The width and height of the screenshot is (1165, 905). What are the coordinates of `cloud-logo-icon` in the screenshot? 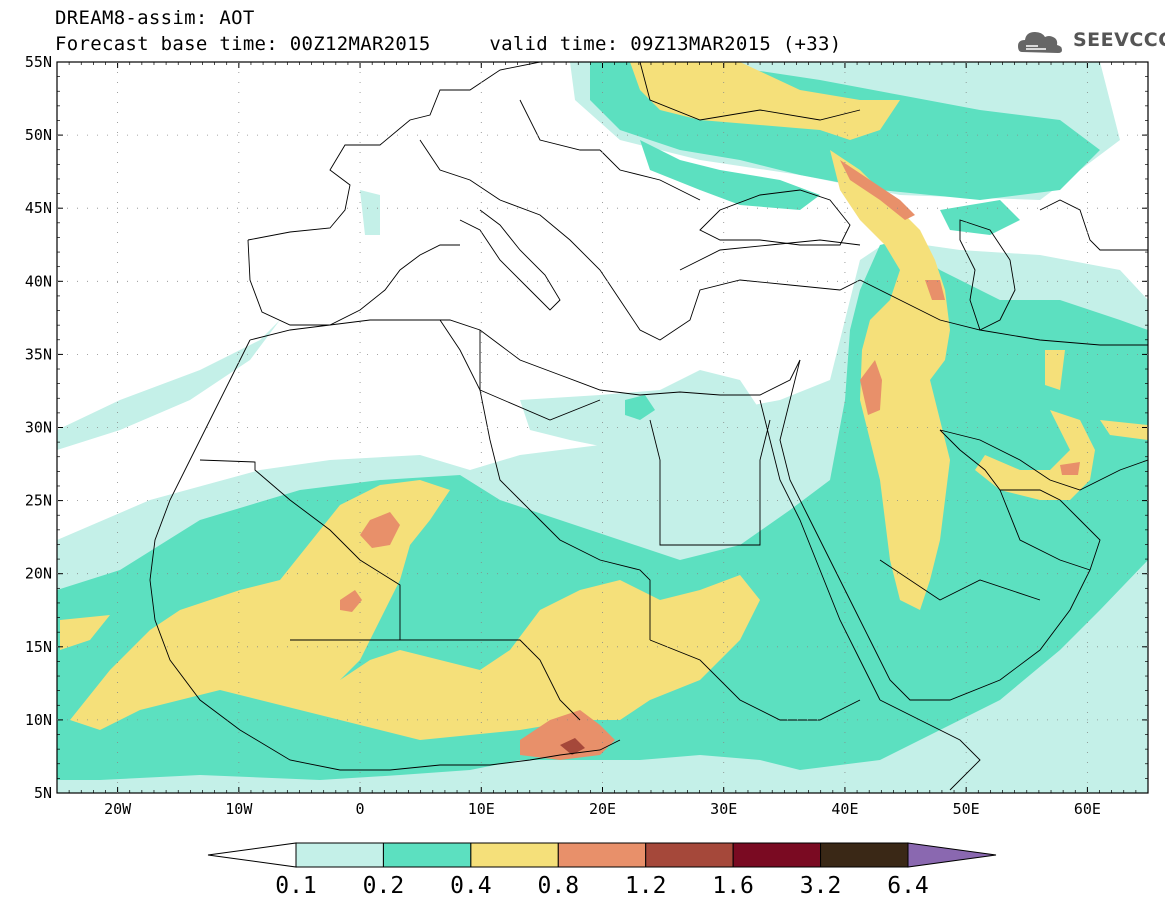 It's located at (1040, 42).